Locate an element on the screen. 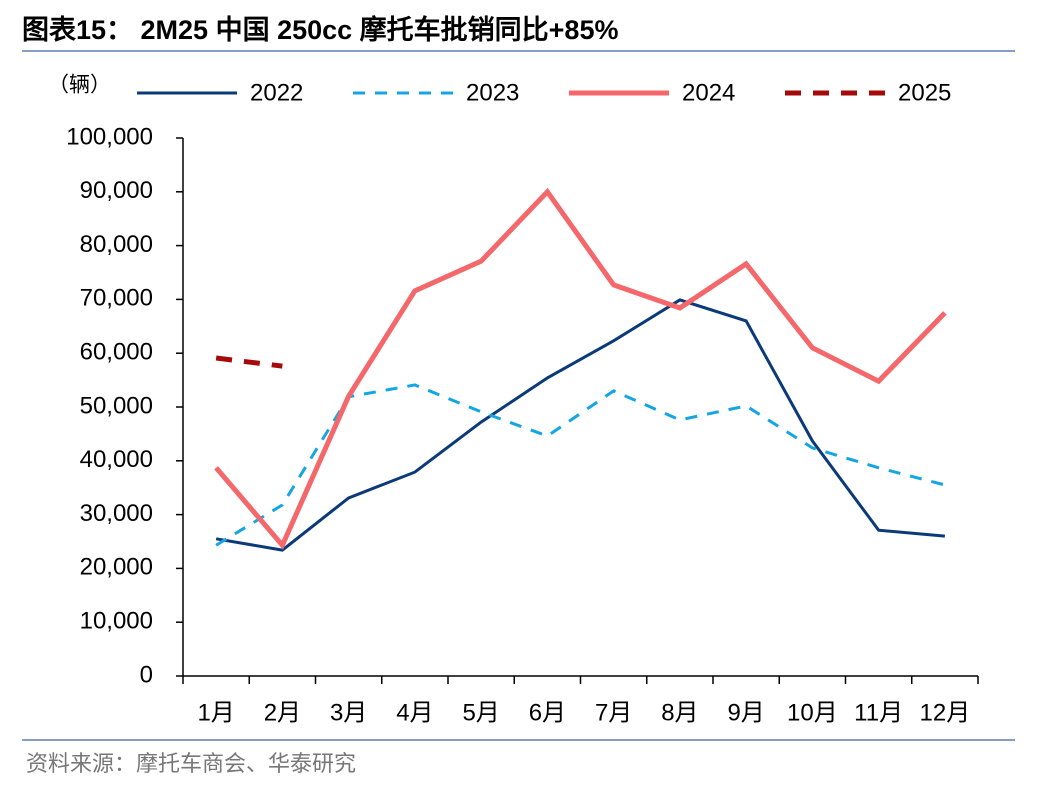  legend-label: 2025 is located at coordinates (924, 92).